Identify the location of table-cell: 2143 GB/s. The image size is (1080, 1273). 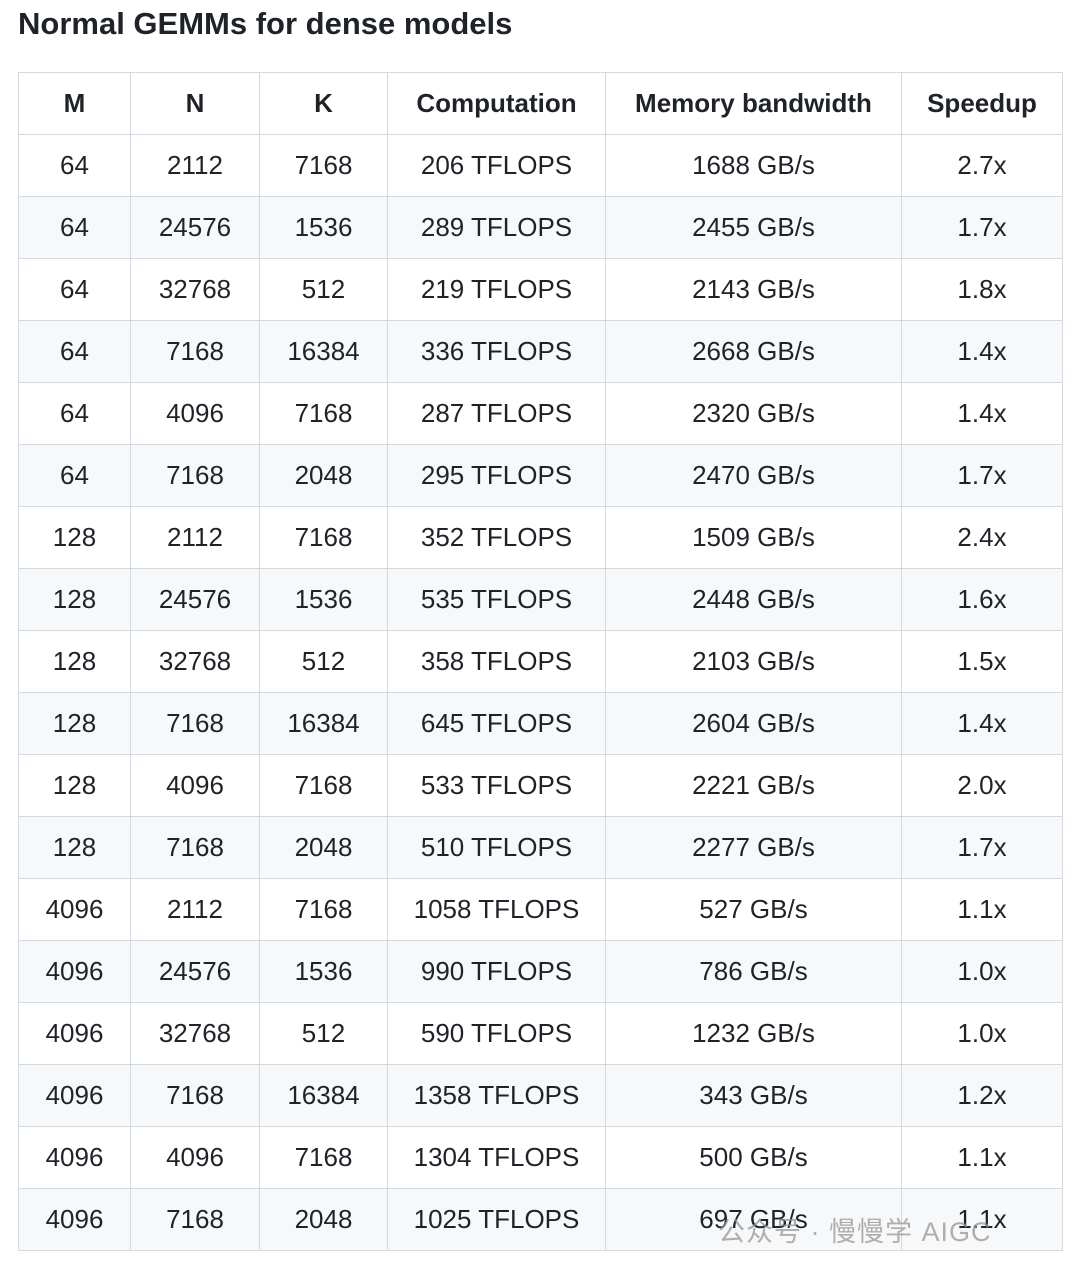
(753, 289).